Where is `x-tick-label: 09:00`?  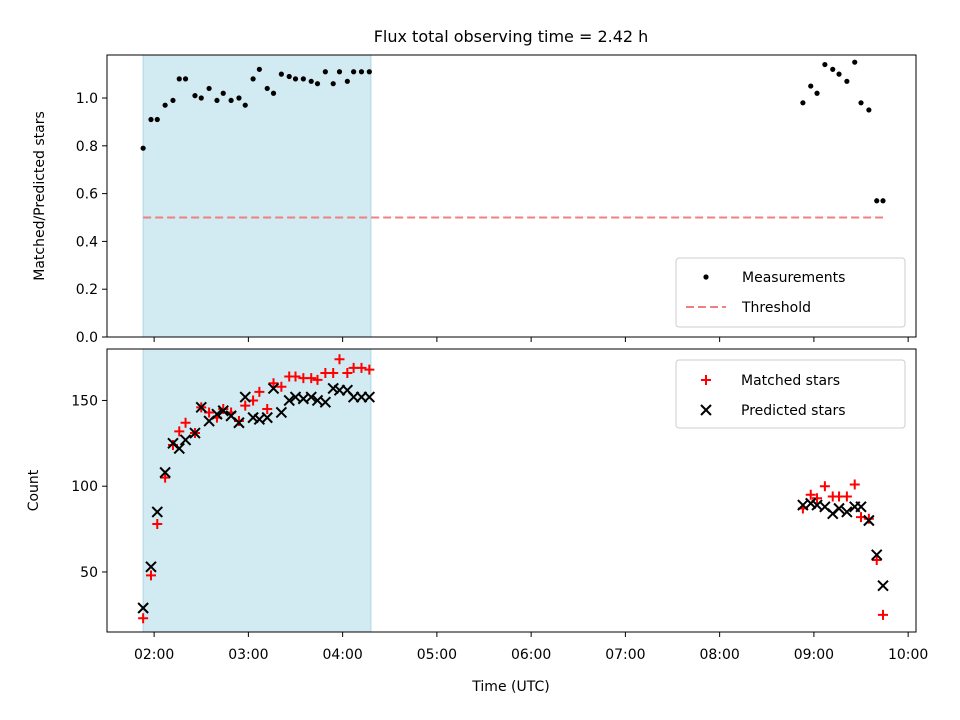 x-tick-label: 09:00 is located at coordinates (814, 655).